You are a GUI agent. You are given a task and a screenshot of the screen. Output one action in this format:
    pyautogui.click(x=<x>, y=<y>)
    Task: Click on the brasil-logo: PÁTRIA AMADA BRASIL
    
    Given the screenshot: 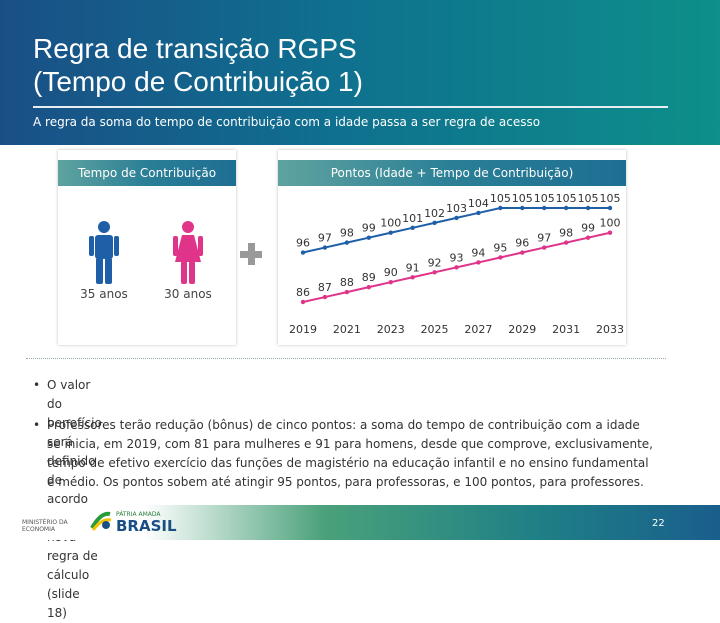 What is the action you would take?
    pyautogui.click(x=133, y=523)
    